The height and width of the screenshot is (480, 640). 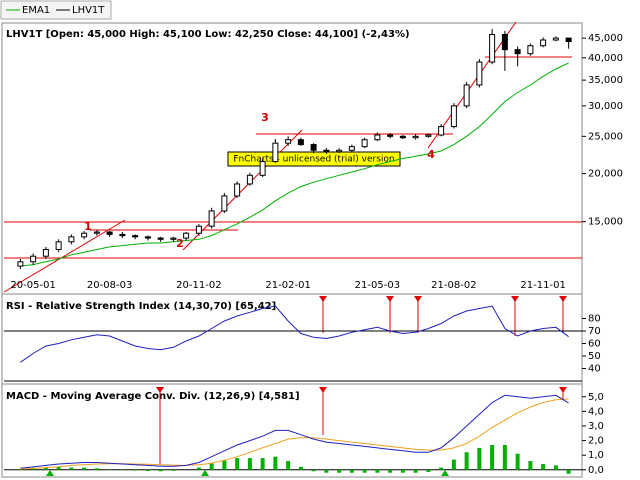 What do you see at coordinates (431, 154) in the screenshot?
I see `annotation: 4` at bounding box center [431, 154].